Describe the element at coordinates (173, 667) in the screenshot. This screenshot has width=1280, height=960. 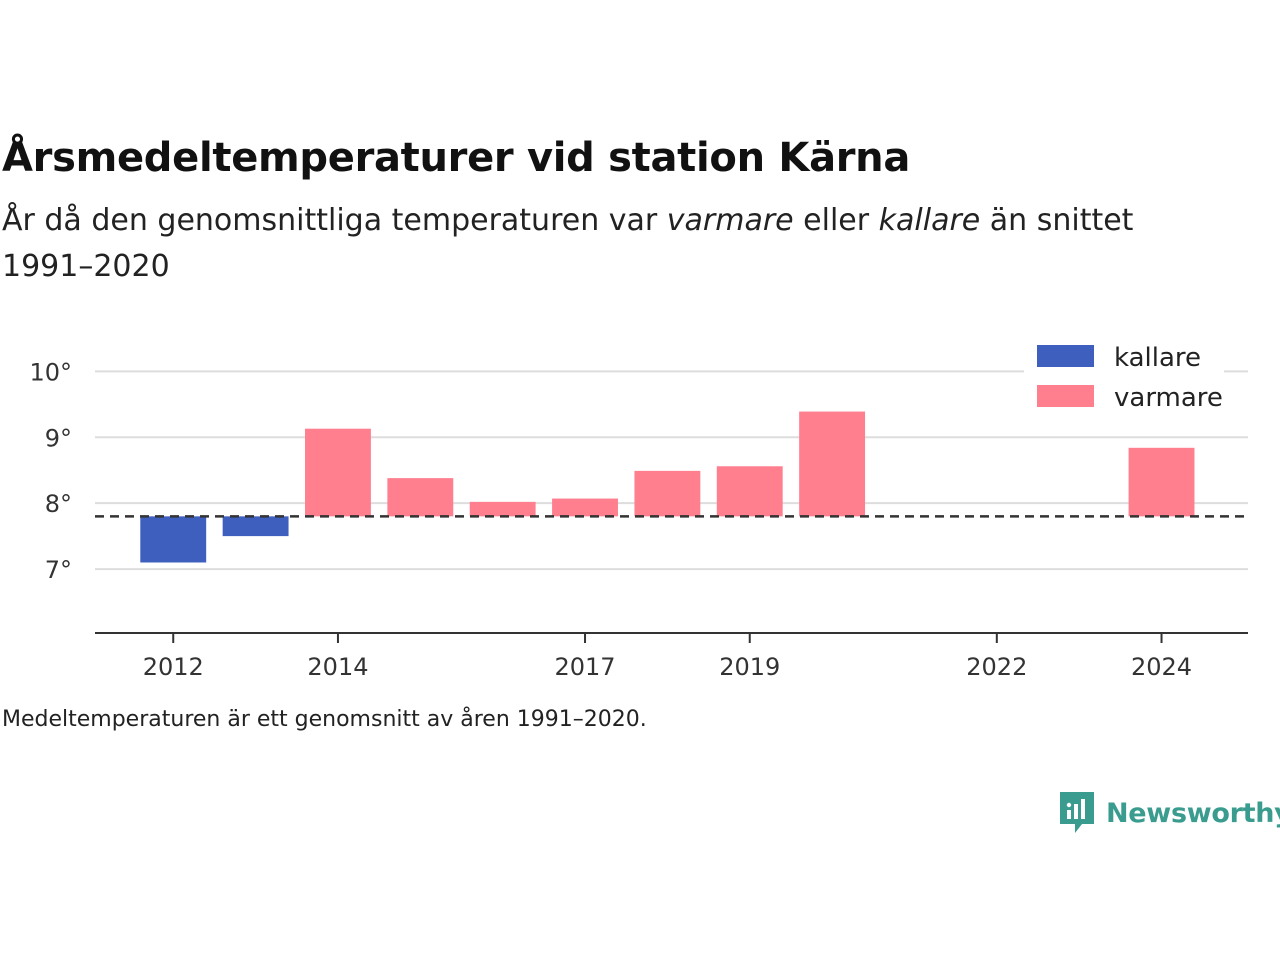
I see `x-tick-label: 2012` at that location.